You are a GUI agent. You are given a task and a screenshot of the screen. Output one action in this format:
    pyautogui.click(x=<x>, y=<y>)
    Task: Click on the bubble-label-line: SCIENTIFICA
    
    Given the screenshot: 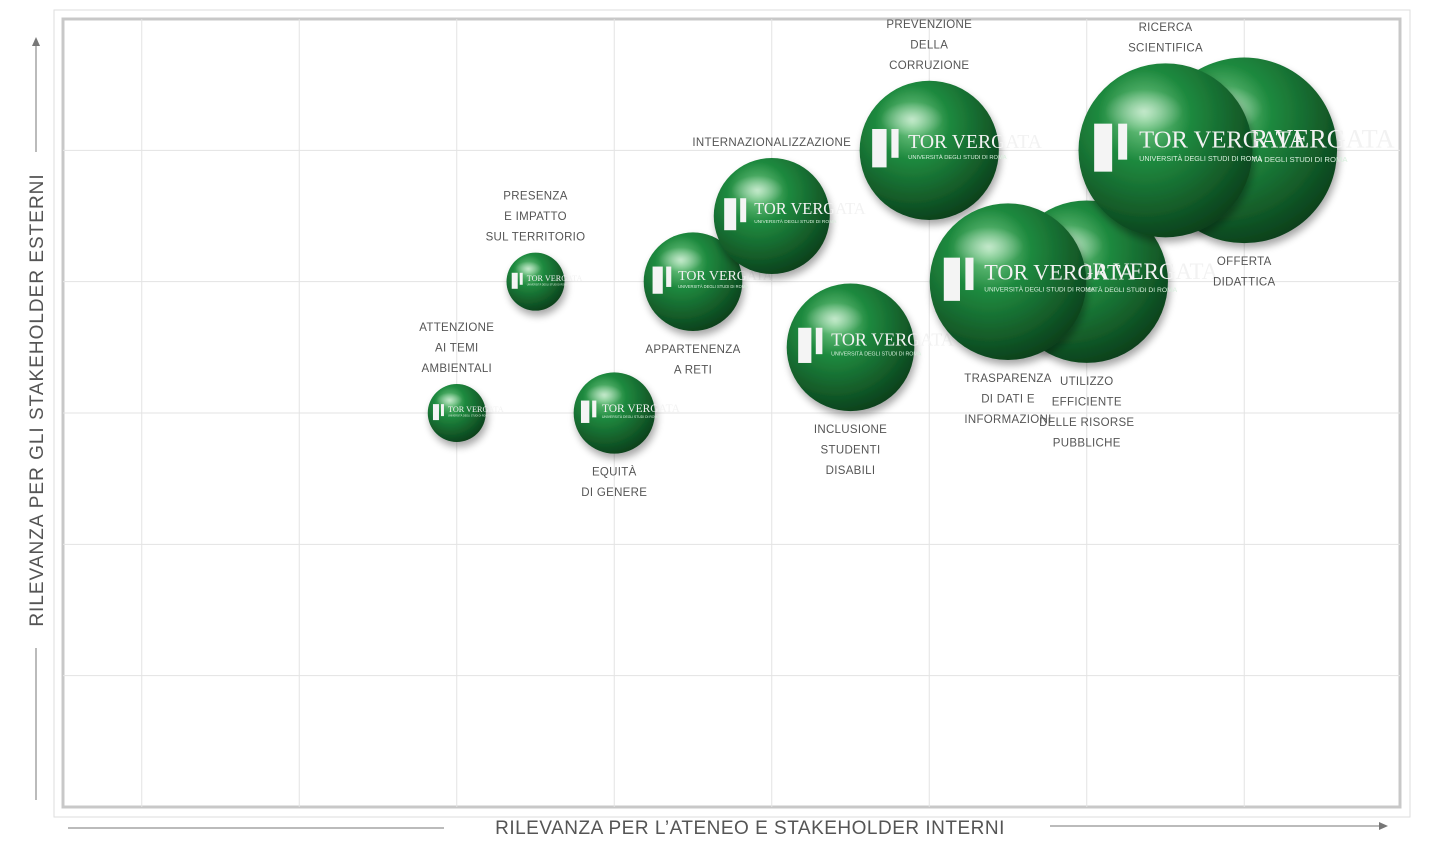 What is the action you would take?
    pyautogui.click(x=1165, y=48)
    